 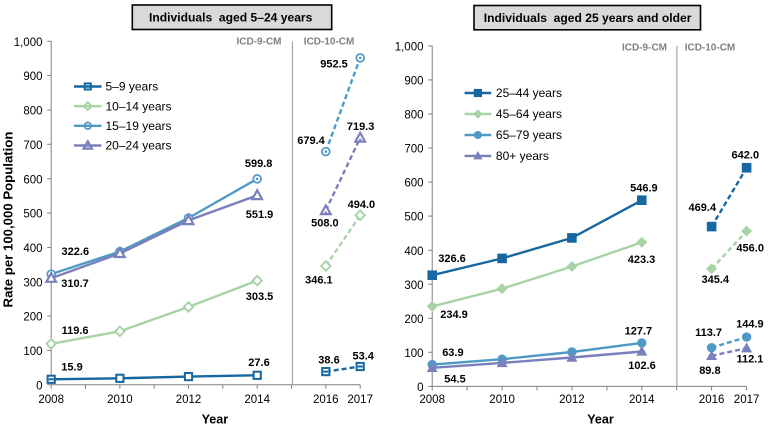 What do you see at coordinates (325, 224) in the screenshot?
I see `svg-text: 508.0` at bounding box center [325, 224].